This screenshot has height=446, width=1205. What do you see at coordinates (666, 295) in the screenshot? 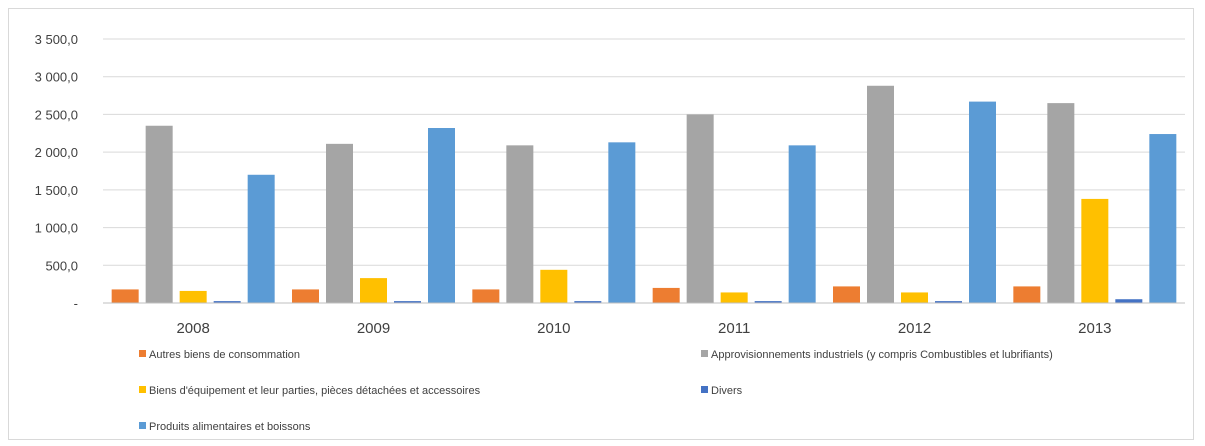
I see `bar-autres-2011` at bounding box center [666, 295].